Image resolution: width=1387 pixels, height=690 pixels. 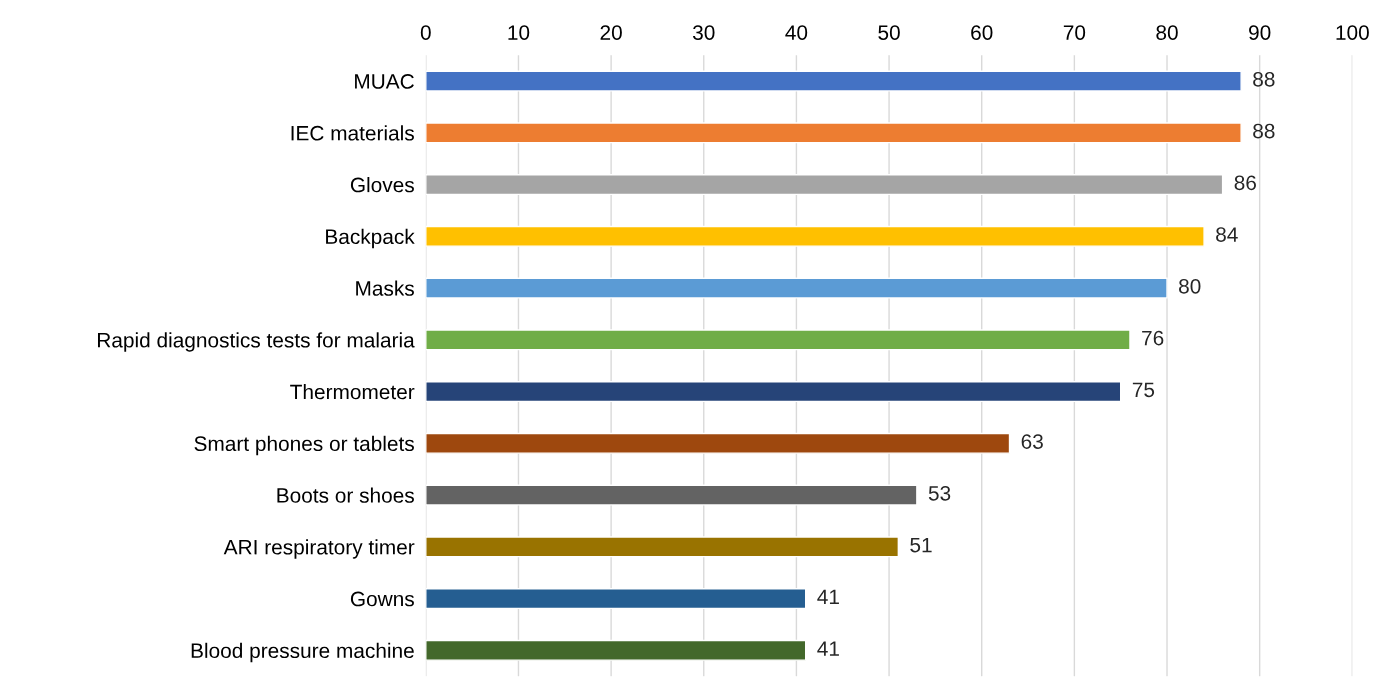 I want to click on data-label: 51, so click(x=921, y=545).